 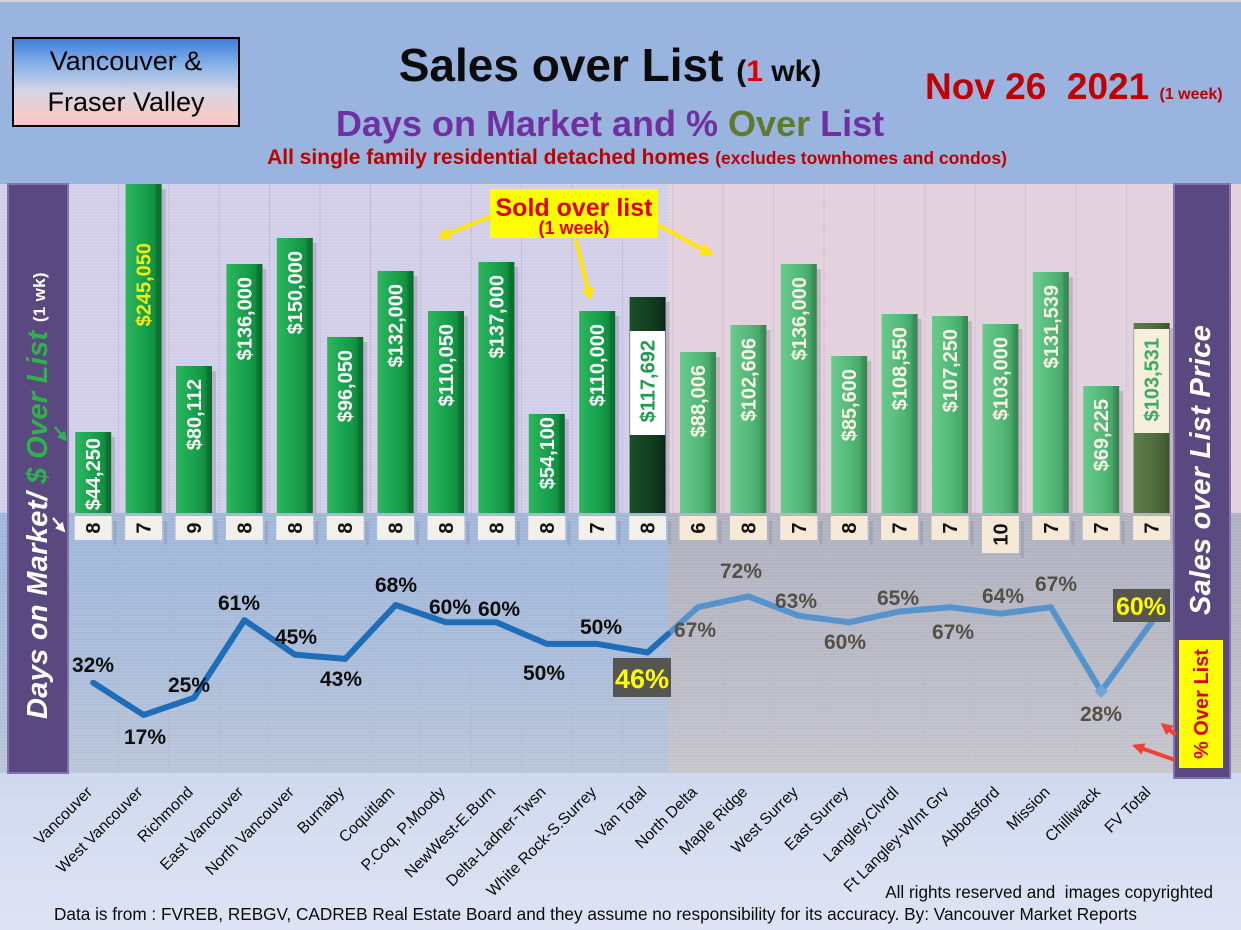 What do you see at coordinates (1003, 596) in the screenshot?
I see `svg-text: 64%` at bounding box center [1003, 596].